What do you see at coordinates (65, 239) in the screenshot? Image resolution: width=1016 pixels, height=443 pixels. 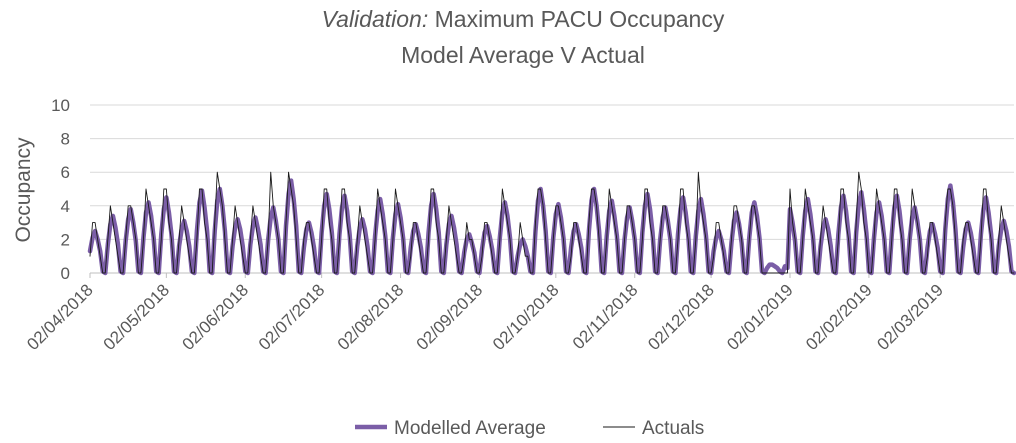 I see `y-tick-label: 2` at bounding box center [65, 239].